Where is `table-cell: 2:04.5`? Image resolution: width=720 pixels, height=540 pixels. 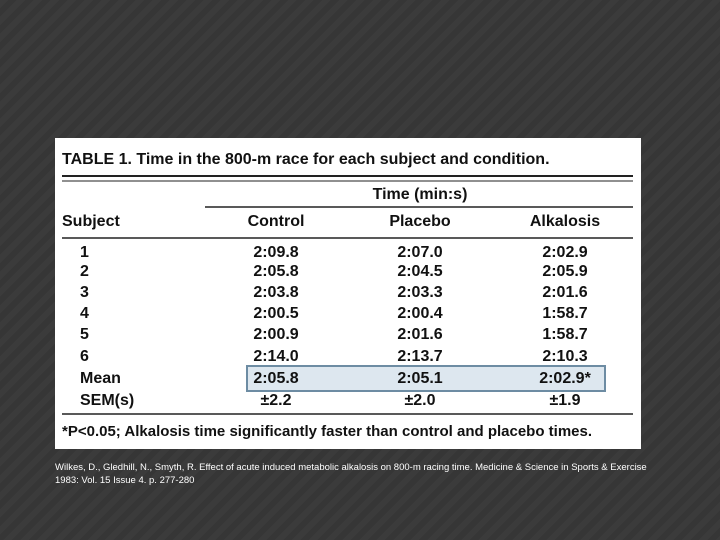 table-cell: 2:04.5 is located at coordinates (419, 271).